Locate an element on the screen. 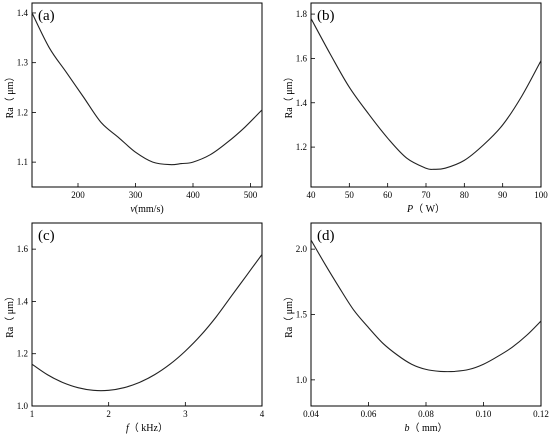  x-tick-label-a: 500 is located at coordinates (251, 195).